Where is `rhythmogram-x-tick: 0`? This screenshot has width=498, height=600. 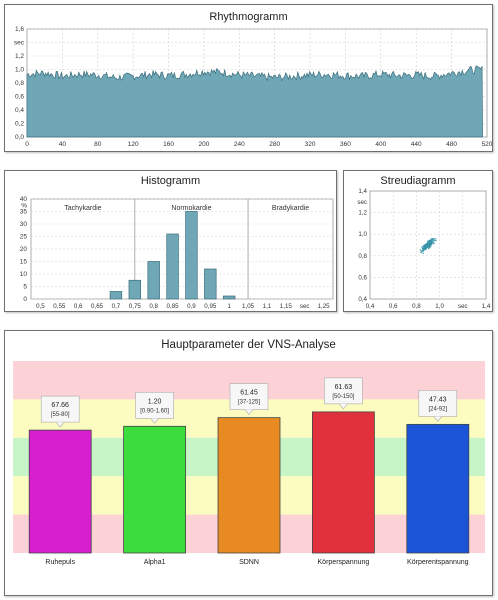 rhythmogram-x-tick: 0 is located at coordinates (27, 144).